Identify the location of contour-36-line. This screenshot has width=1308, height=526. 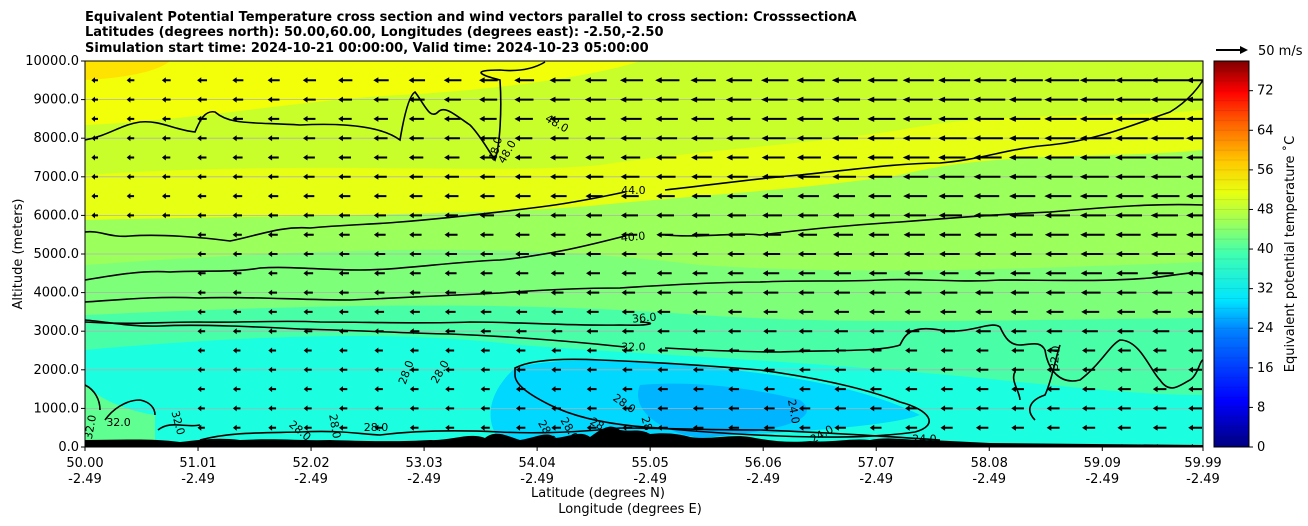
(644, 287).